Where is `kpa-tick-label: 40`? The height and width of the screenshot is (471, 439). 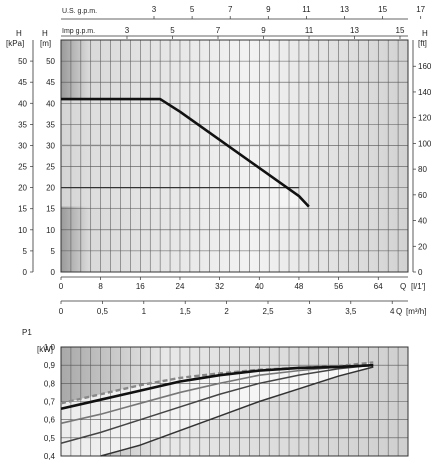
kpa-tick-label: 40 is located at coordinates (22, 103).